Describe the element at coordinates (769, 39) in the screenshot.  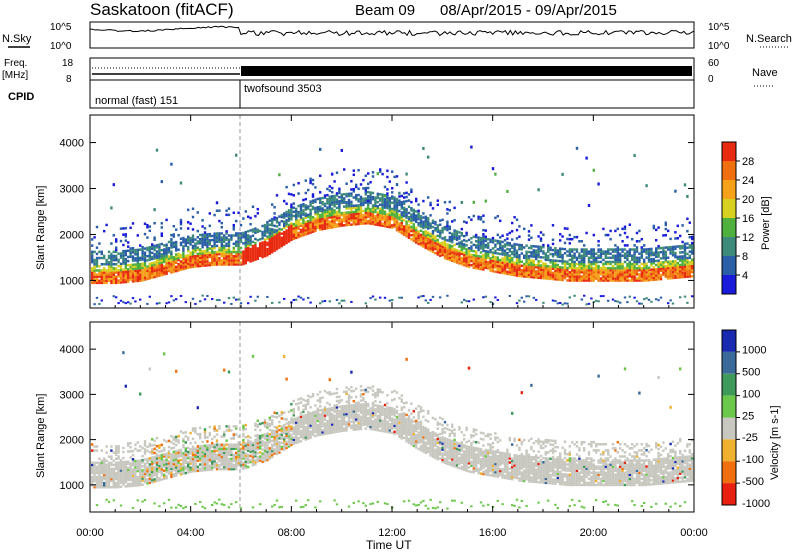
I see `nsearch-label: N.Search` at that location.